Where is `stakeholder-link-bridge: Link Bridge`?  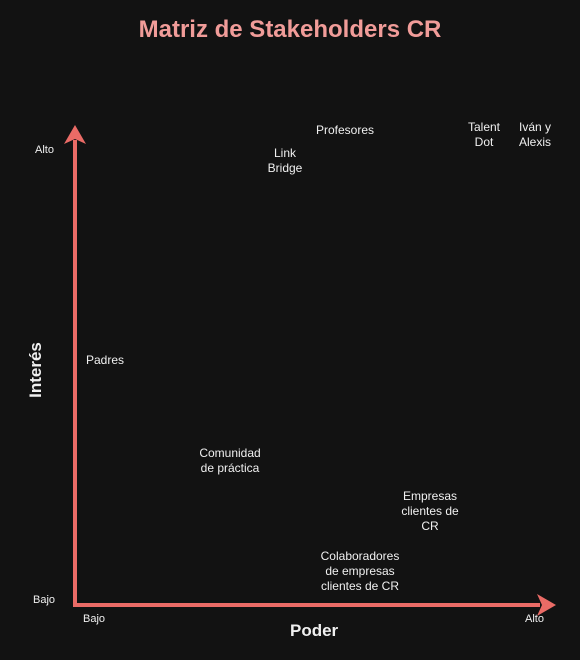
stakeholder-link-bridge: Link Bridge is located at coordinates (285, 160).